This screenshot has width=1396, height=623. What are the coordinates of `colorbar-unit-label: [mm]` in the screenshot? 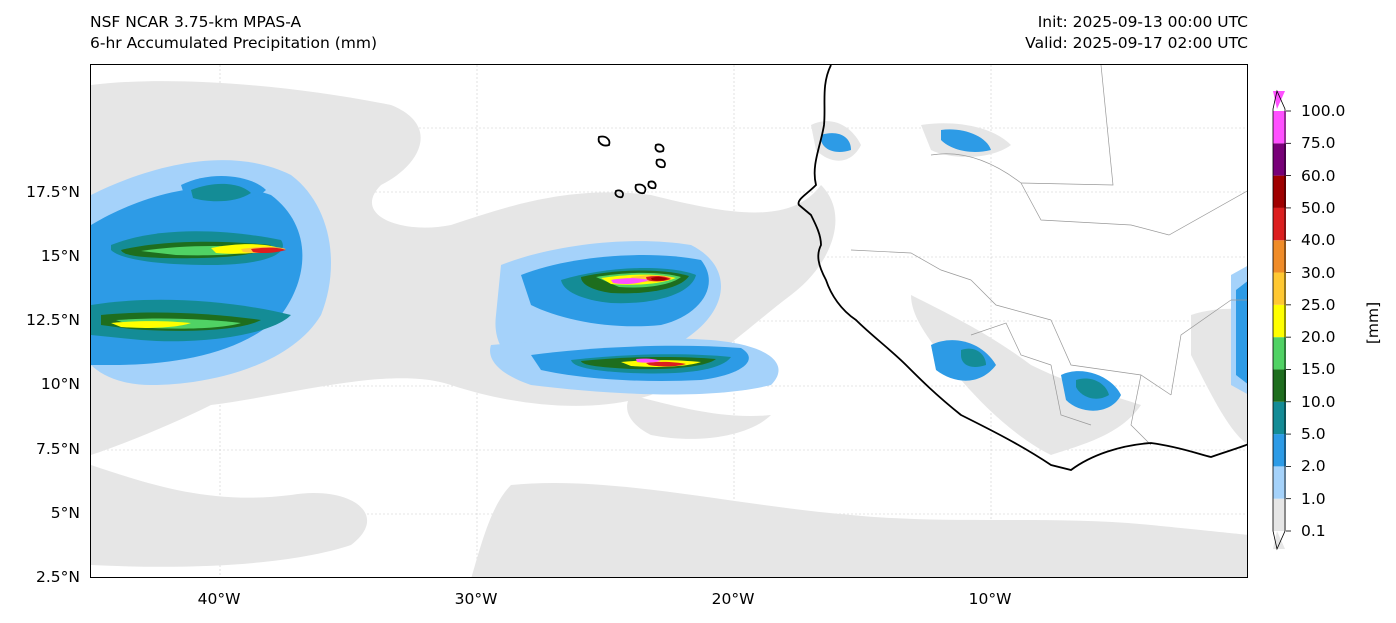 It's located at (1373, 323).